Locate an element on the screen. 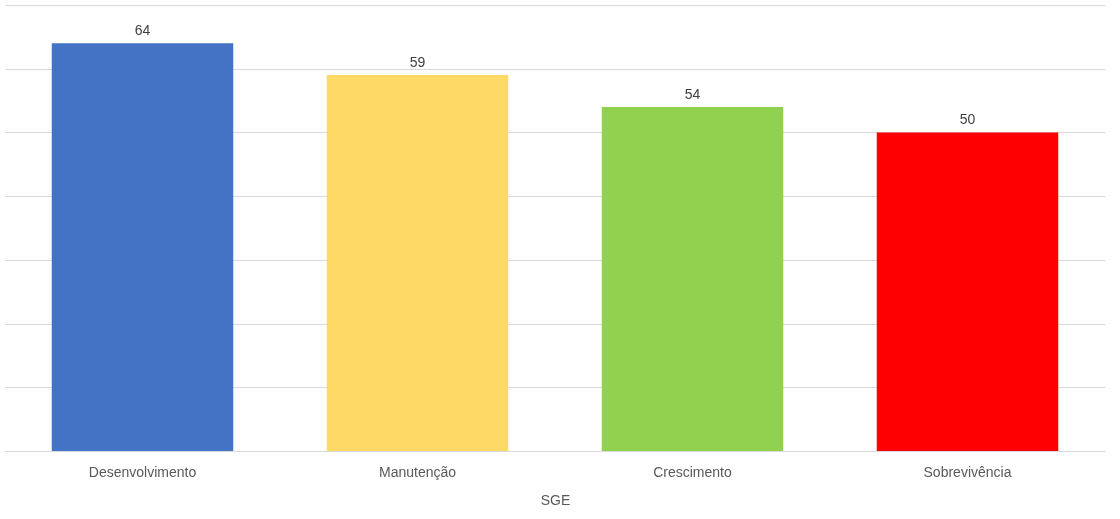 This screenshot has width=1120, height=519. data-label: 54 is located at coordinates (692, 93).